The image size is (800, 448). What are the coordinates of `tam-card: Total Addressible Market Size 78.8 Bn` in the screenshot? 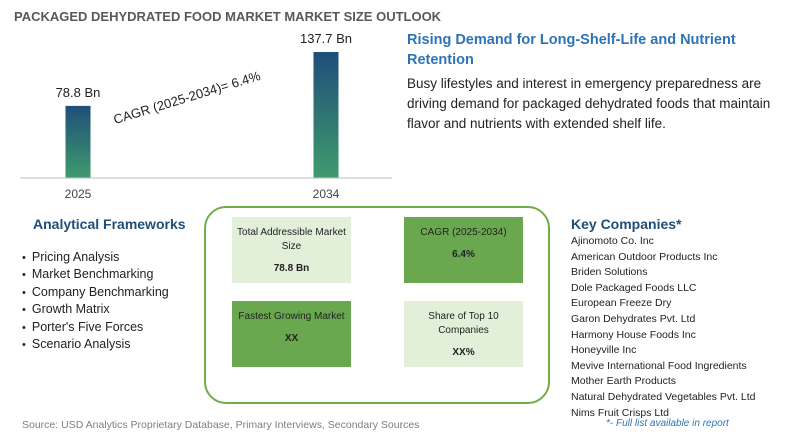 It's located at (291, 250).